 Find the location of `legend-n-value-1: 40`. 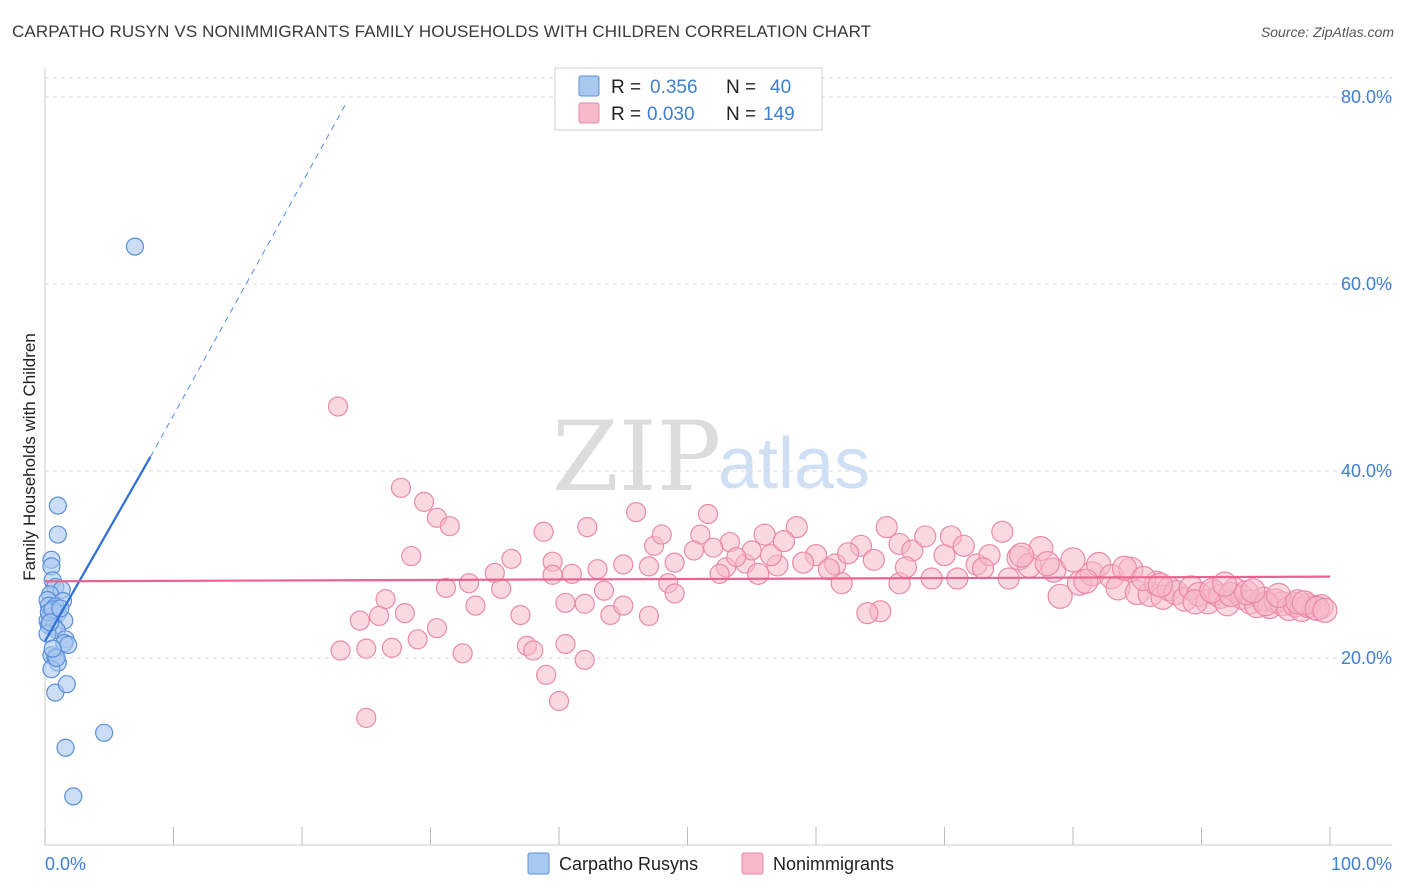

legend-n-value-1: 40 is located at coordinates (780, 87).